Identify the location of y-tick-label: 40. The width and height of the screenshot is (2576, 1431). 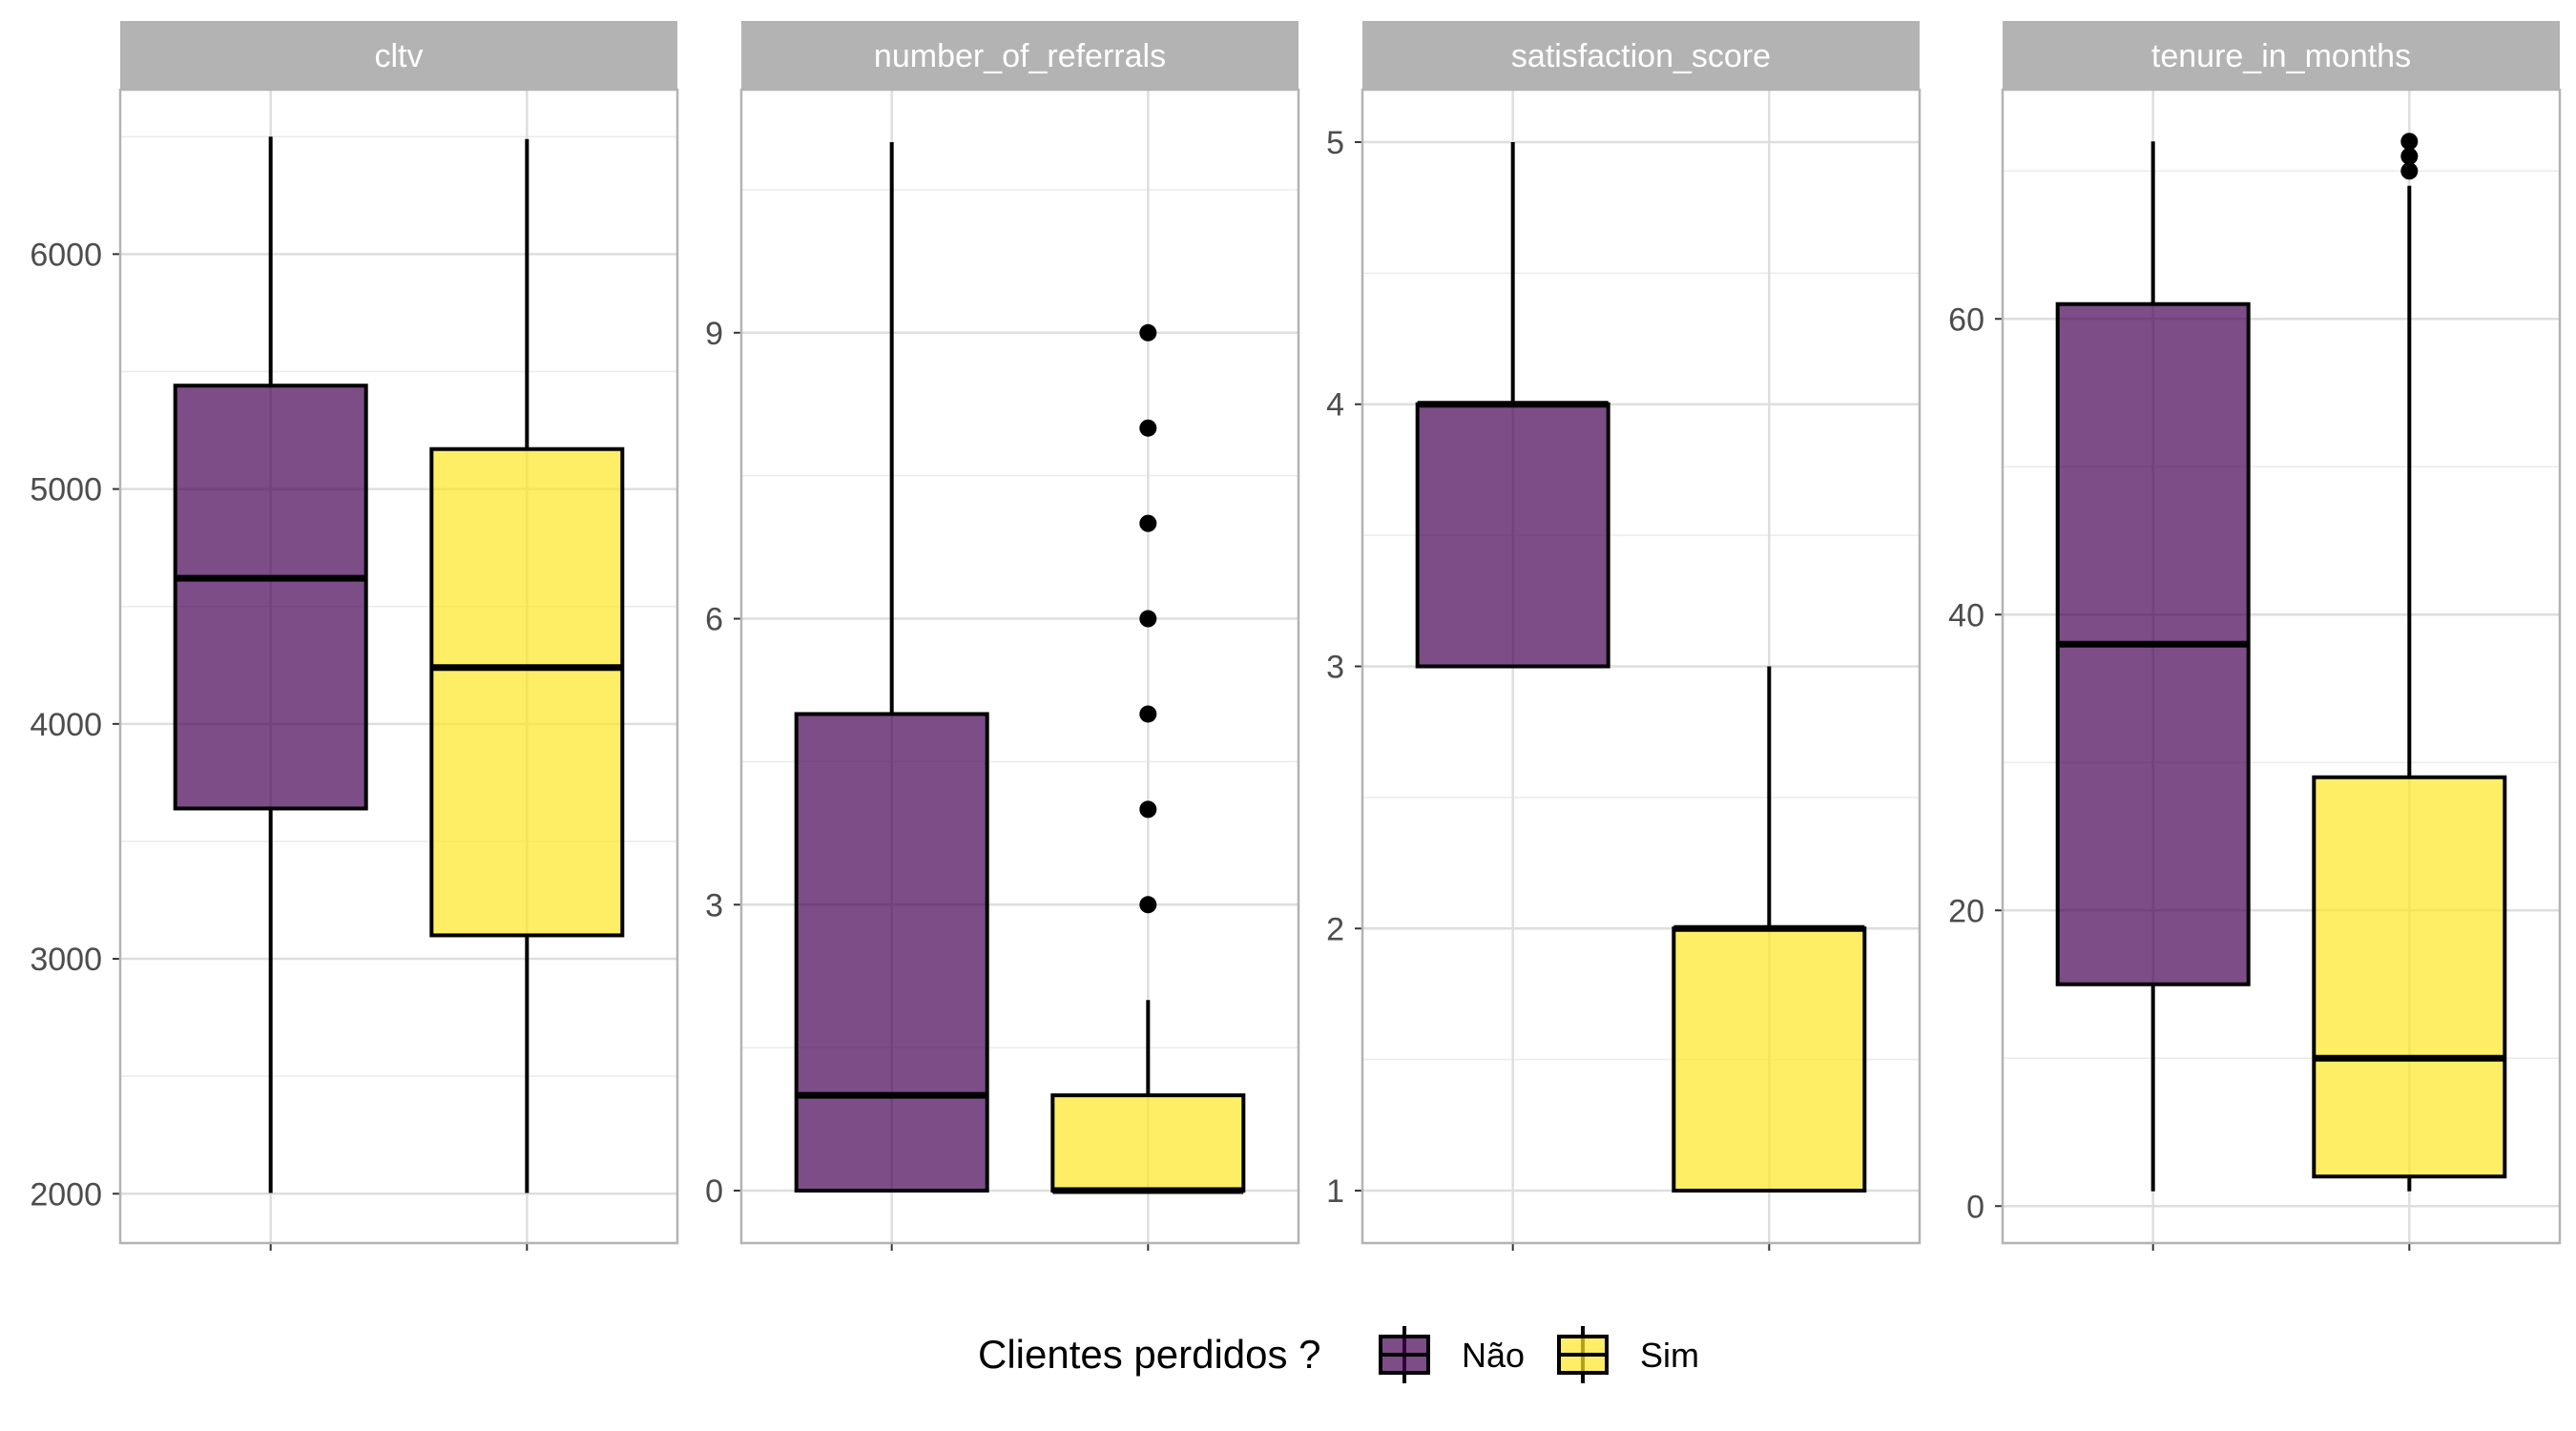
(1966, 615).